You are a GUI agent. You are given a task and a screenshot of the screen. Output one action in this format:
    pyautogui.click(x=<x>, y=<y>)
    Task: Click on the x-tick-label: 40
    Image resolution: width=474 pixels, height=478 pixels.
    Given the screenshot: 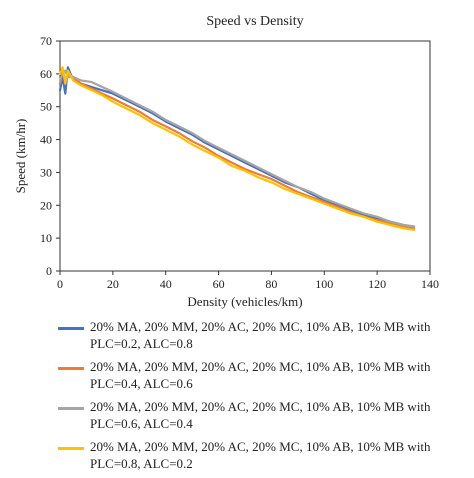 What is the action you would take?
    pyautogui.click(x=166, y=284)
    